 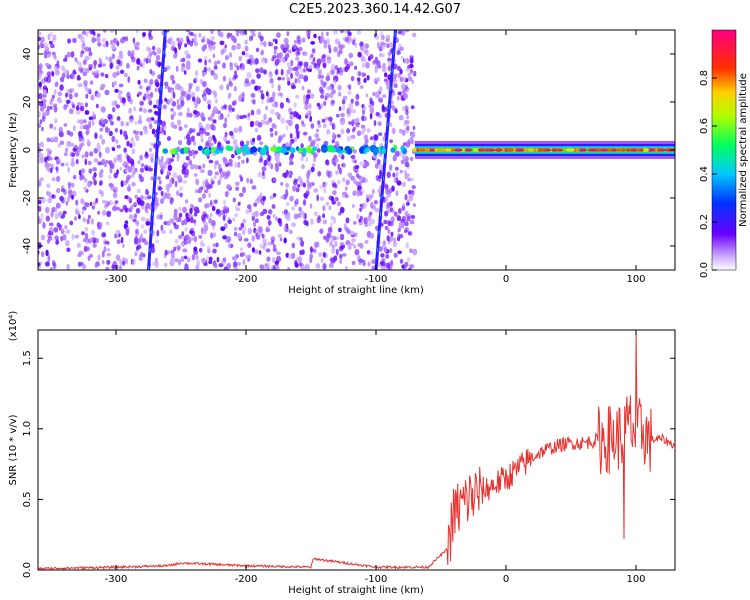 What do you see at coordinates (446, 150) in the screenshot?
I see `carrier-peak` at bounding box center [446, 150].